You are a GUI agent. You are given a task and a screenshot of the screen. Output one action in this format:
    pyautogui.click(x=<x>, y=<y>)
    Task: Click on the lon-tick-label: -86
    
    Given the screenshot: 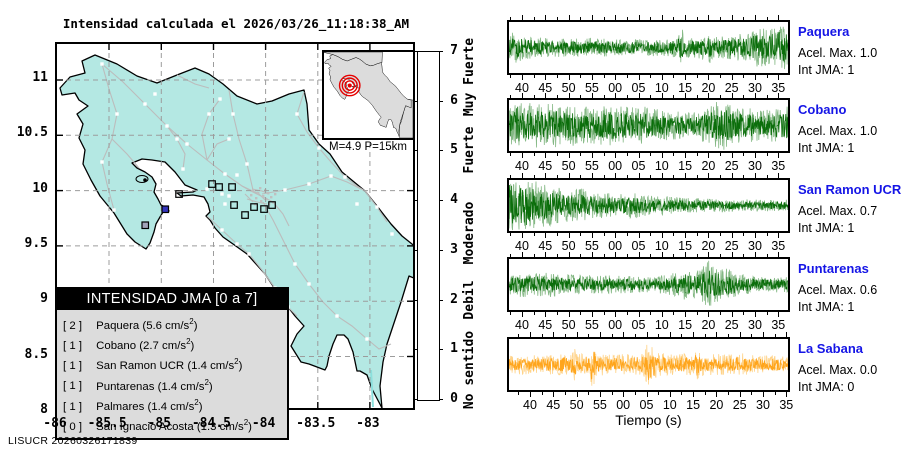 What is the action you would take?
    pyautogui.click(x=55, y=423)
    